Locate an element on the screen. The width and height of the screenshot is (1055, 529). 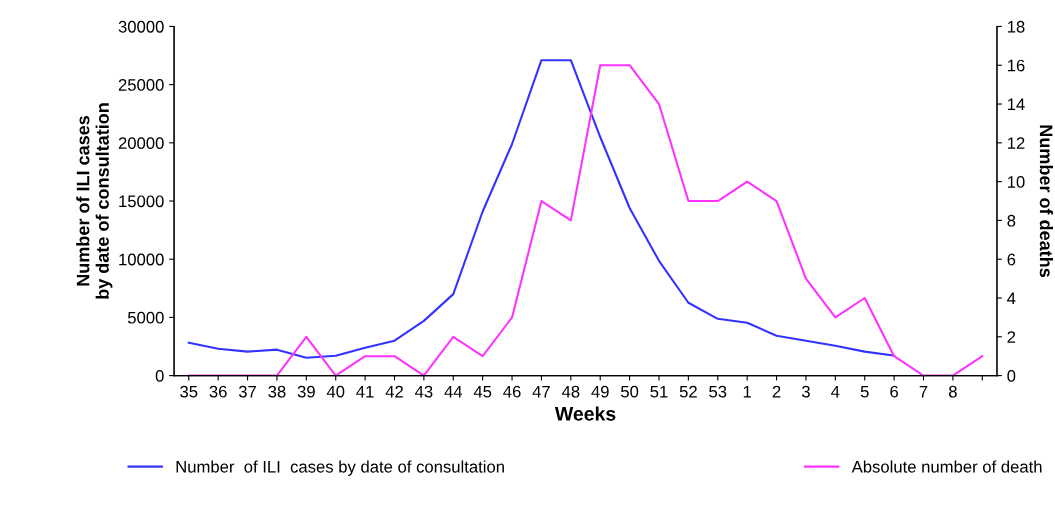
y-tick-label: 30000 is located at coordinates (141, 26).